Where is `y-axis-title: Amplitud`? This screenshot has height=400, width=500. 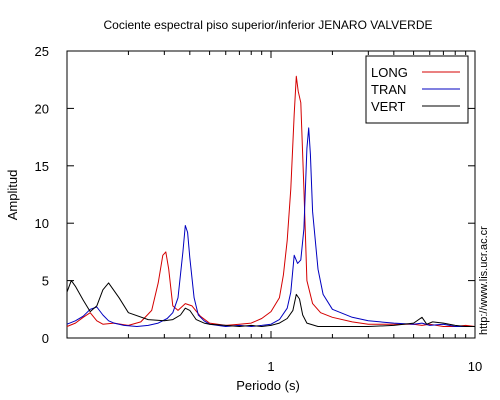 y-axis-title: Amplitud is located at coordinates (12, 195).